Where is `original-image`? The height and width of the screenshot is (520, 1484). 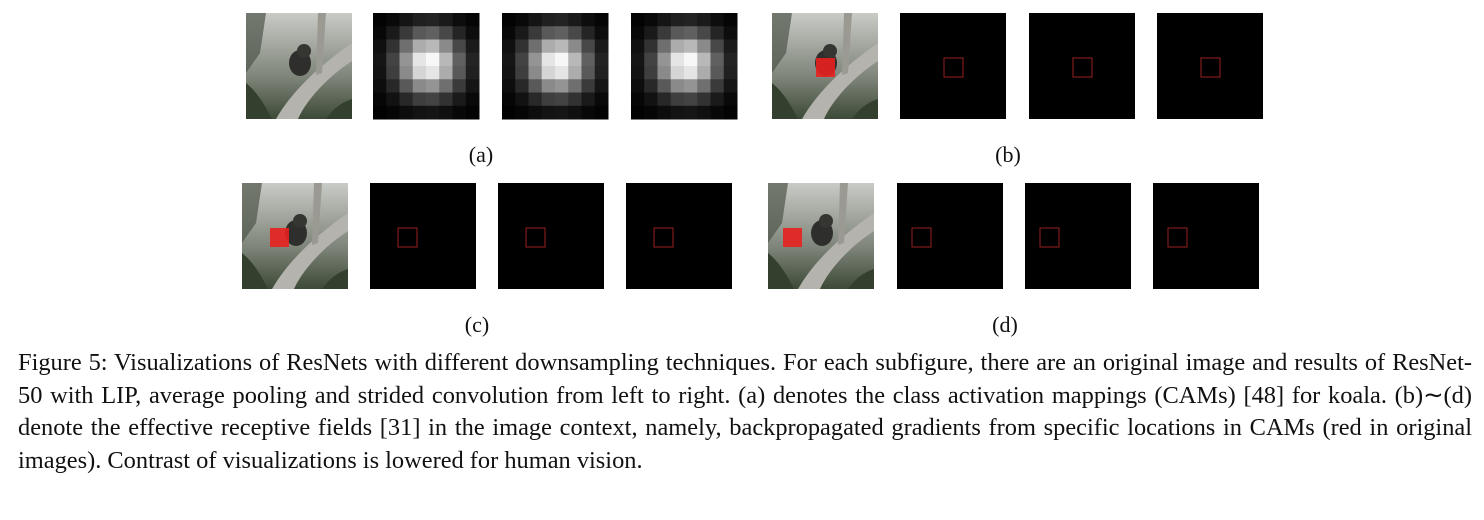 original-image is located at coordinates (295, 236).